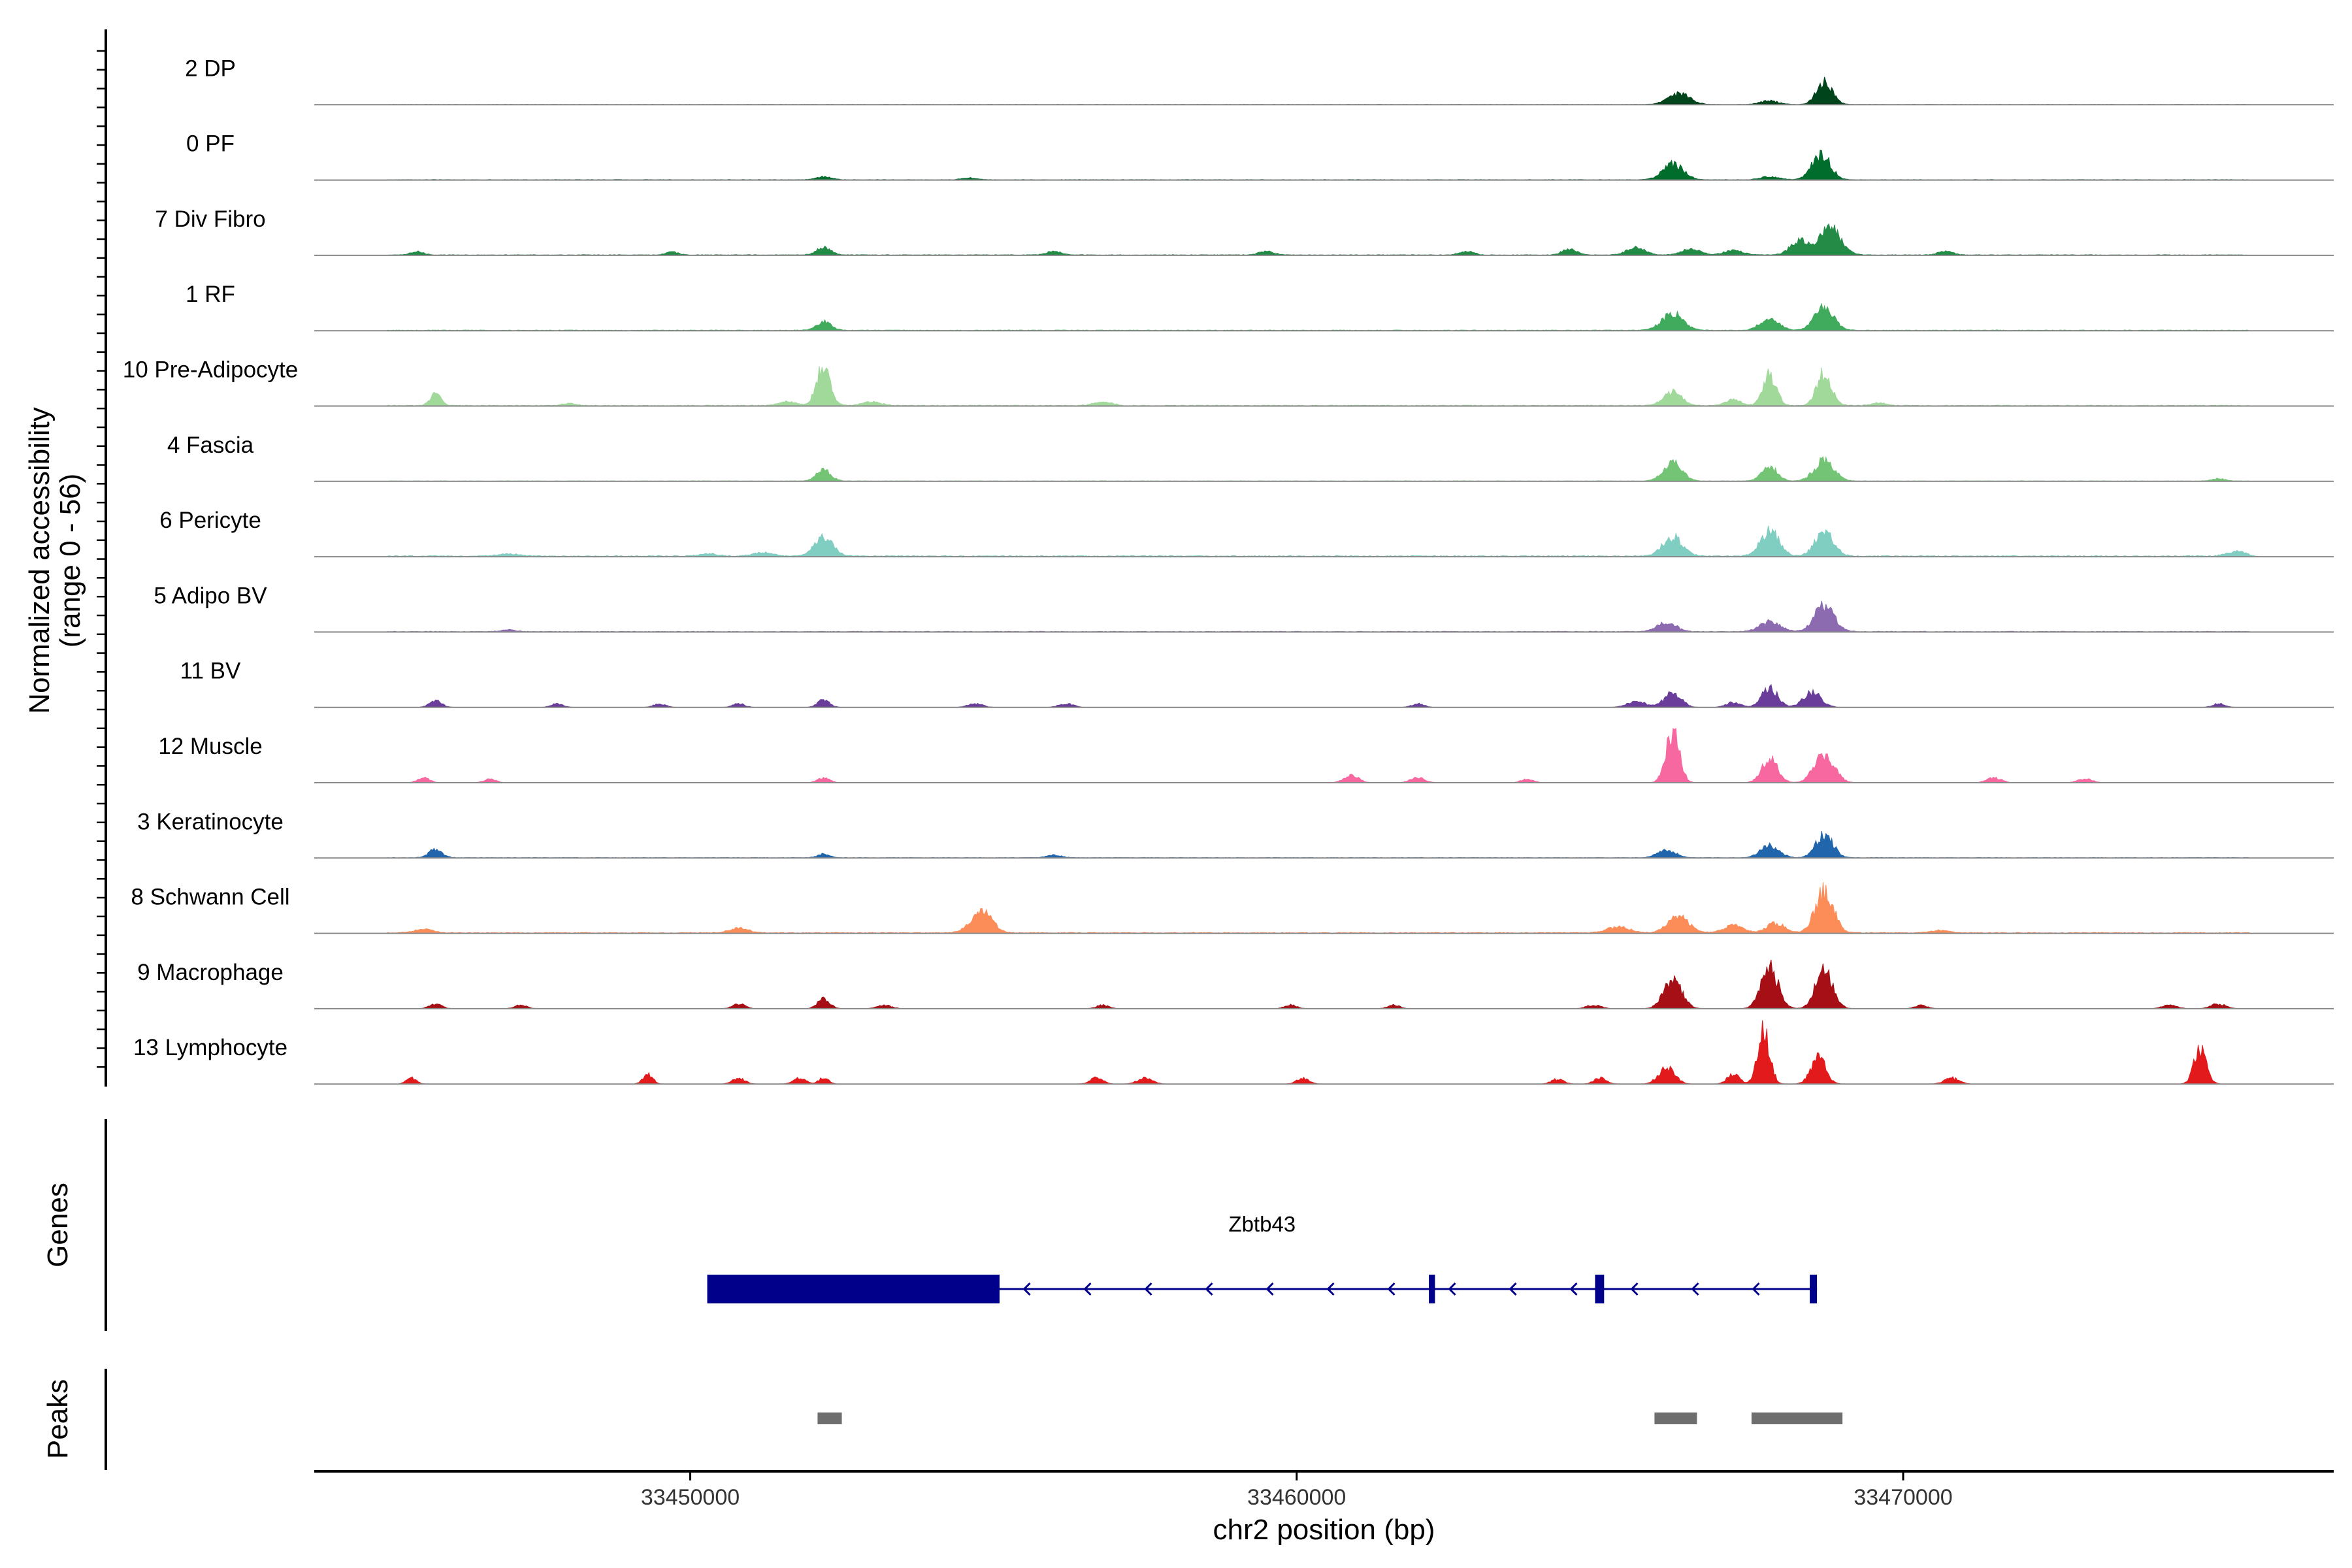 The width and height of the screenshot is (2352, 1568). I want to click on x-tick-label: 33460000, so click(1296, 1497).